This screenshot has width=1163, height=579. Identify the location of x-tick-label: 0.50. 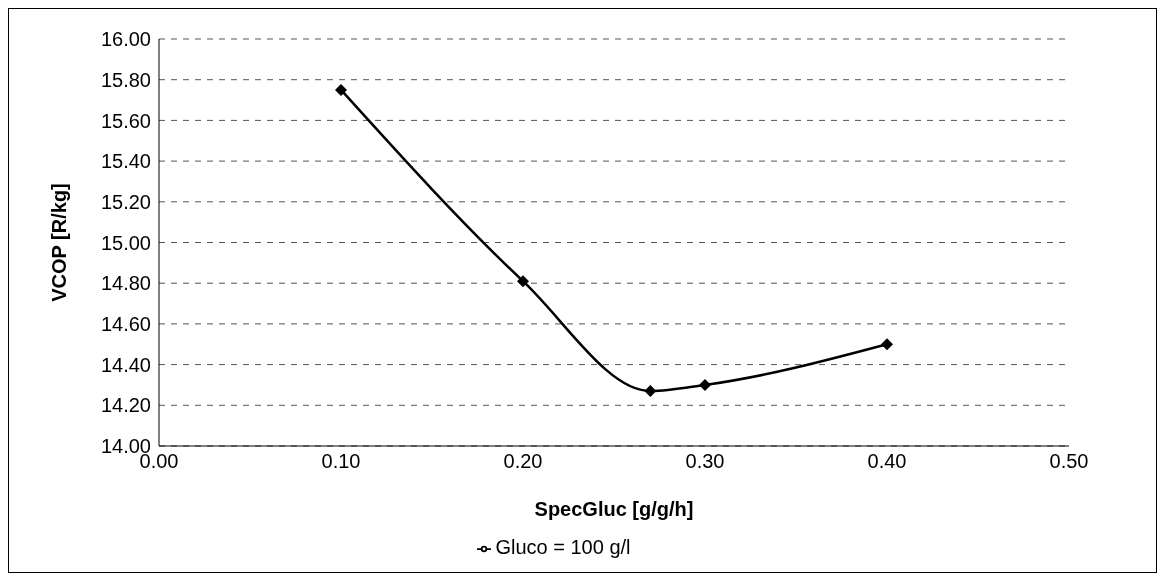
(1069, 461).